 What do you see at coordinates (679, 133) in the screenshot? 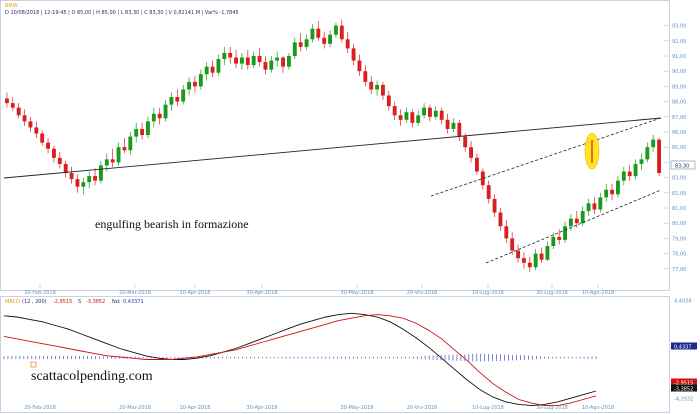
I see `price-y-tick-label: 86,00` at bounding box center [679, 133].